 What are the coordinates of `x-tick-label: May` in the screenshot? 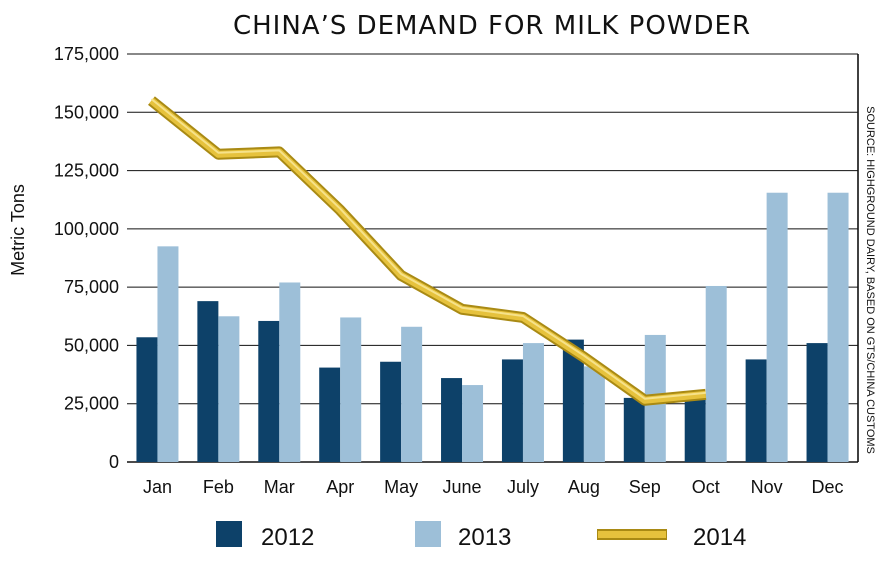 It's located at (401, 487).